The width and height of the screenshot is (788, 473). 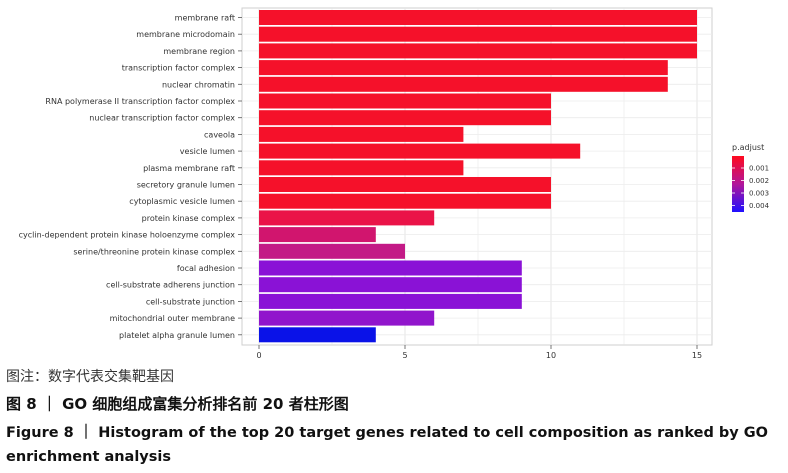 I want to click on y-tick-label: focal adhesion, so click(x=206, y=268).